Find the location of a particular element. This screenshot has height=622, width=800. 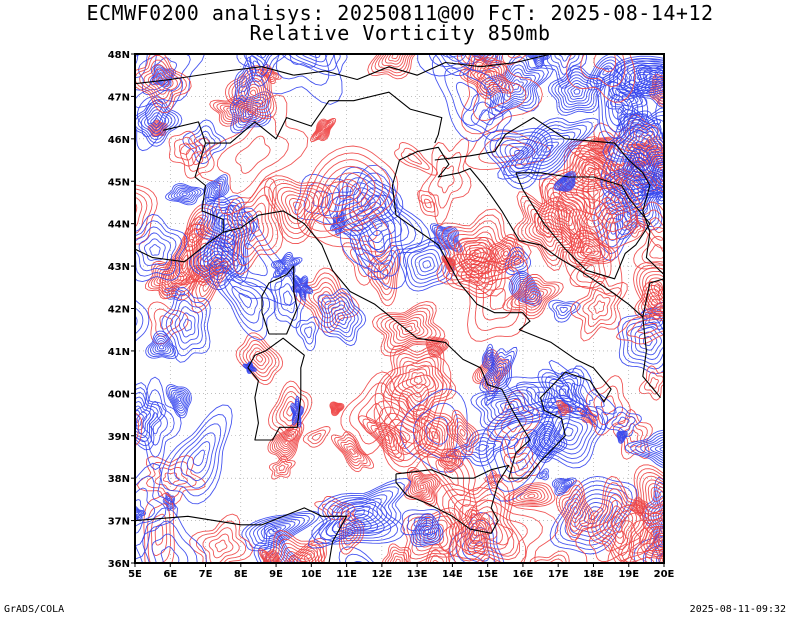

lon-tick-label: 6E is located at coordinates (170, 574).